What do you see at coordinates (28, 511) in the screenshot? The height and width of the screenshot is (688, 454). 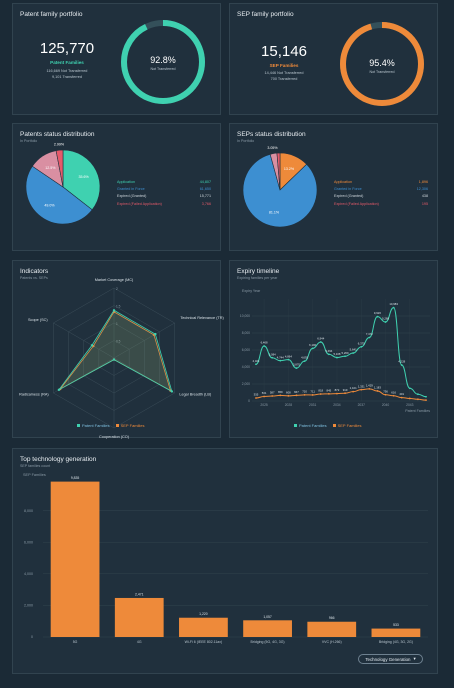 I see `y-tick-label: 8,000` at bounding box center [28, 511].